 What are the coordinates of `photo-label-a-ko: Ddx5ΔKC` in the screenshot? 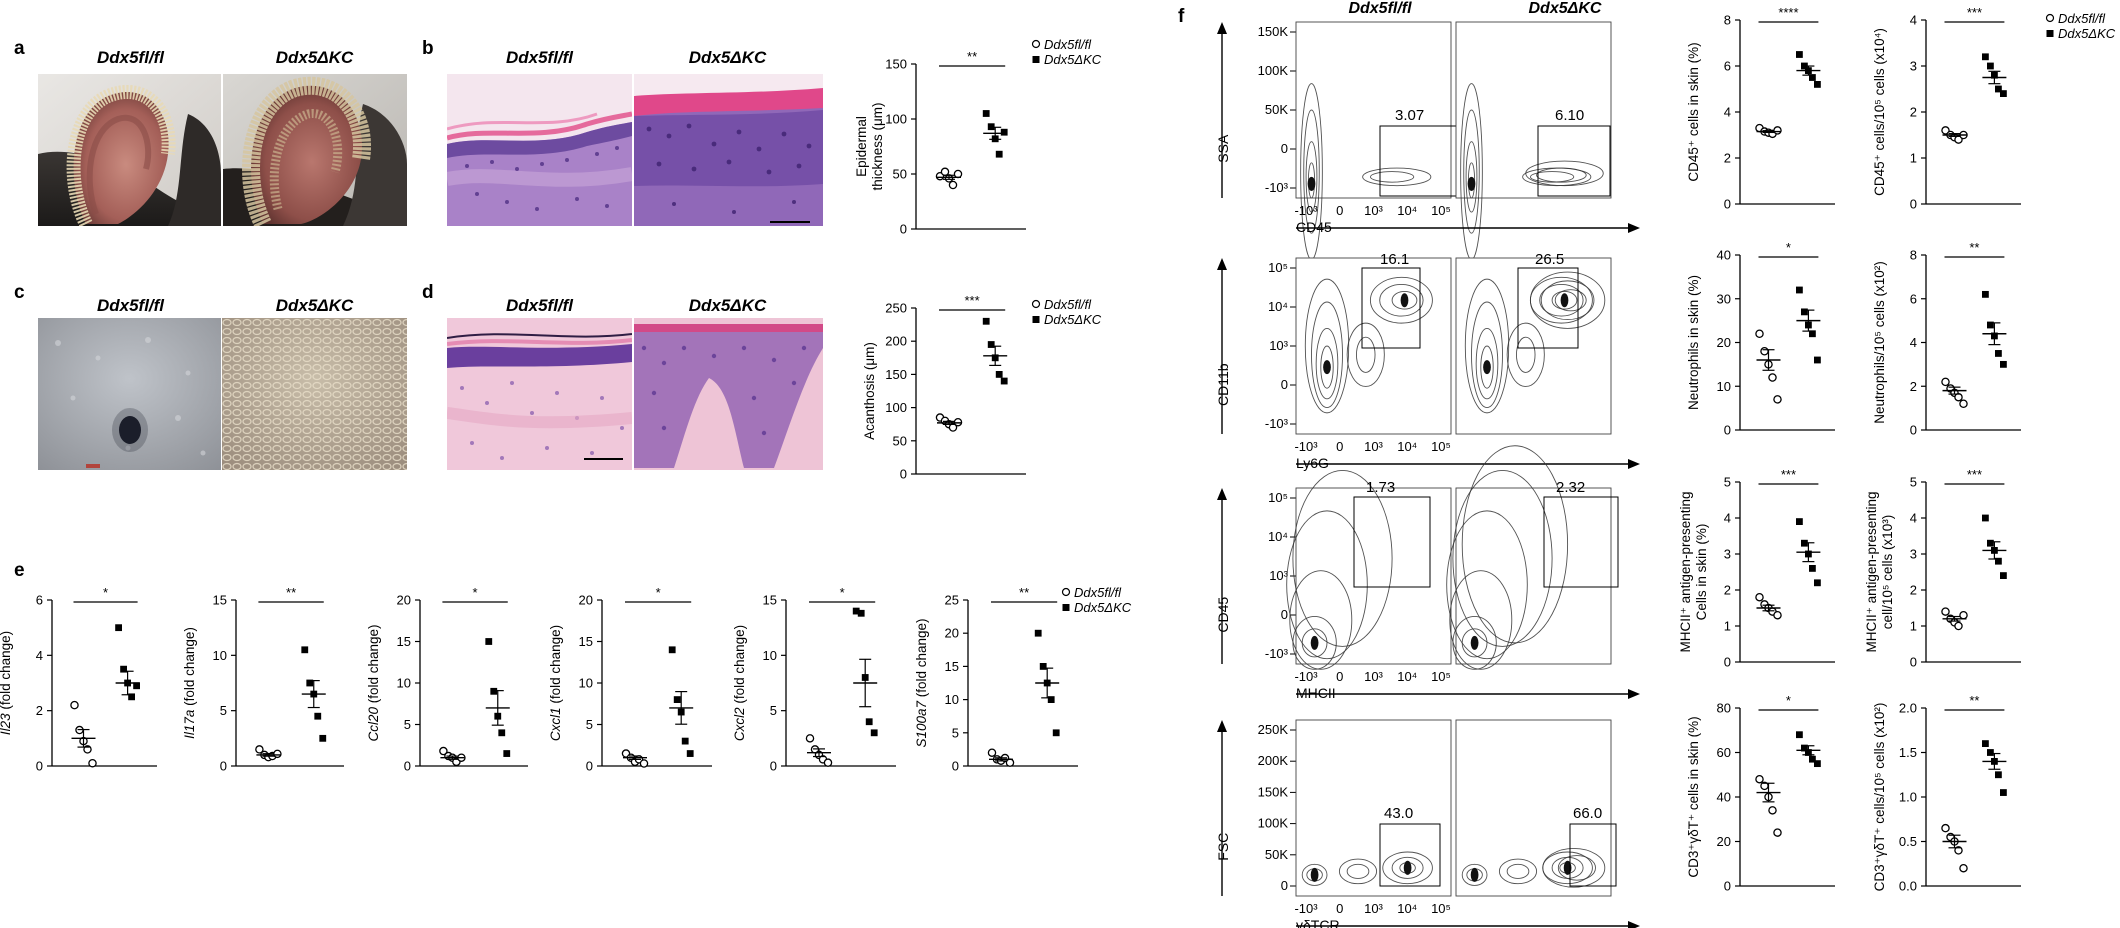 It's located at (314, 57).